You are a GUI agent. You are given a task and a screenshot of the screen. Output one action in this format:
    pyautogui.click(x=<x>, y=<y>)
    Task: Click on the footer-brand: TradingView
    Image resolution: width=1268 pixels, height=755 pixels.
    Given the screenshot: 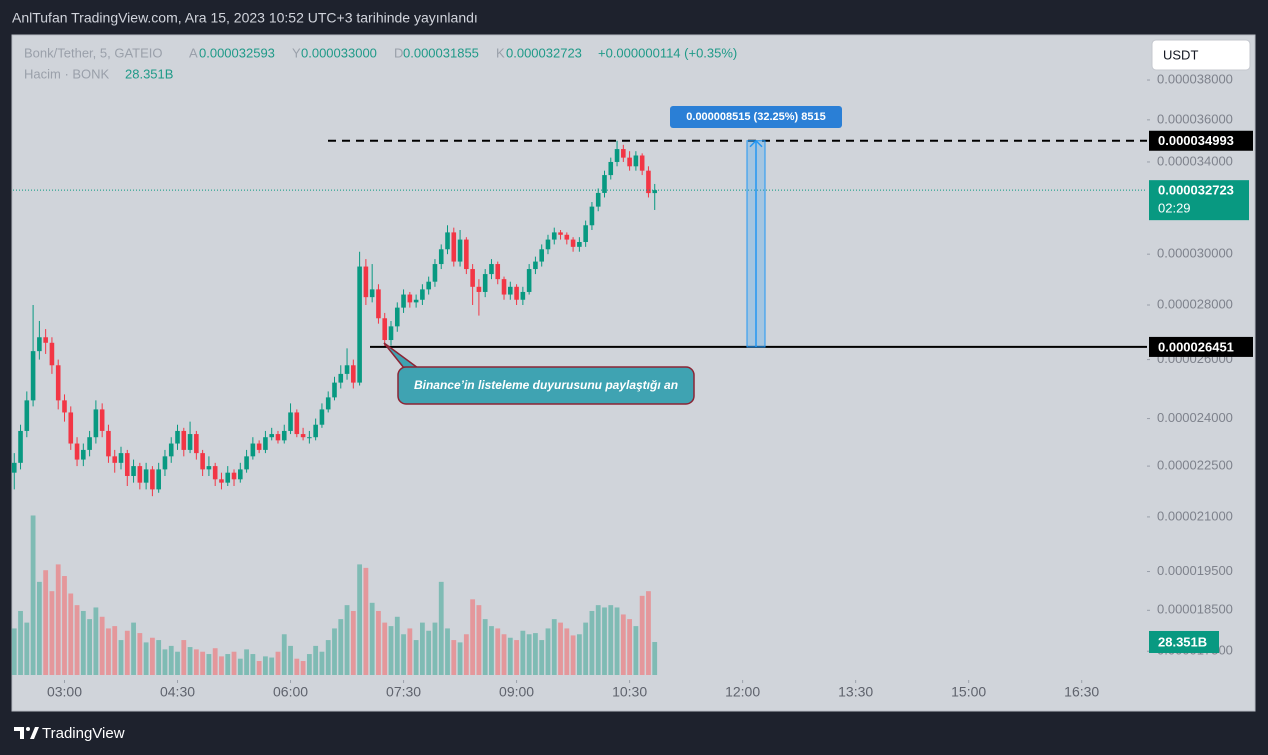 What is the action you would take?
    pyautogui.click(x=83, y=733)
    